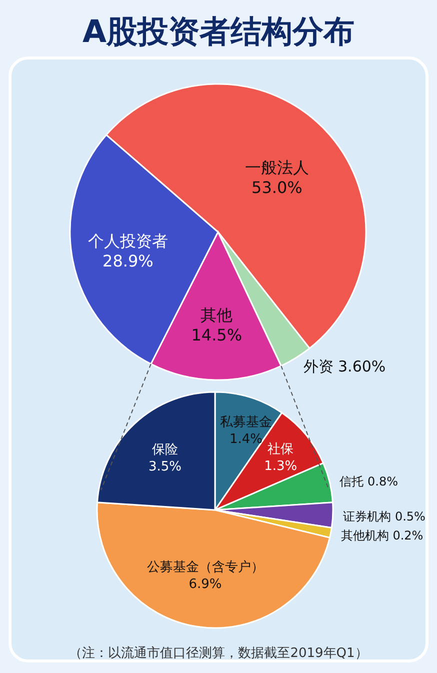 The height and width of the screenshot is (673, 437). What do you see at coordinates (128, 241) in the screenshot?
I see `slice-label: 个人投资者` at bounding box center [128, 241].